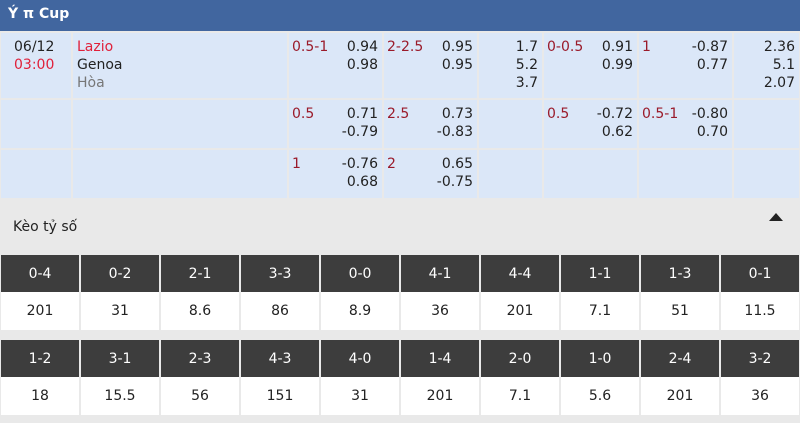 This screenshot has width=800, height=423. Describe the element at coordinates (440, 273) in the screenshot. I see `score-label: 4-1` at that location.